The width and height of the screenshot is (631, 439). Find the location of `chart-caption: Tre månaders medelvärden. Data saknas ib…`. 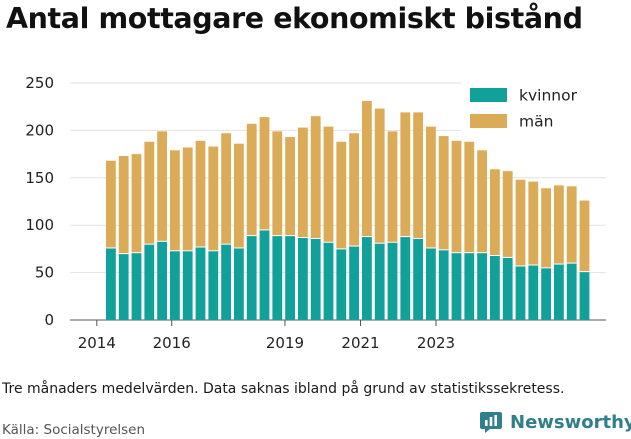

chart-caption: Tre månaders medelvärden. Data saknas ib… is located at coordinates (283, 389).